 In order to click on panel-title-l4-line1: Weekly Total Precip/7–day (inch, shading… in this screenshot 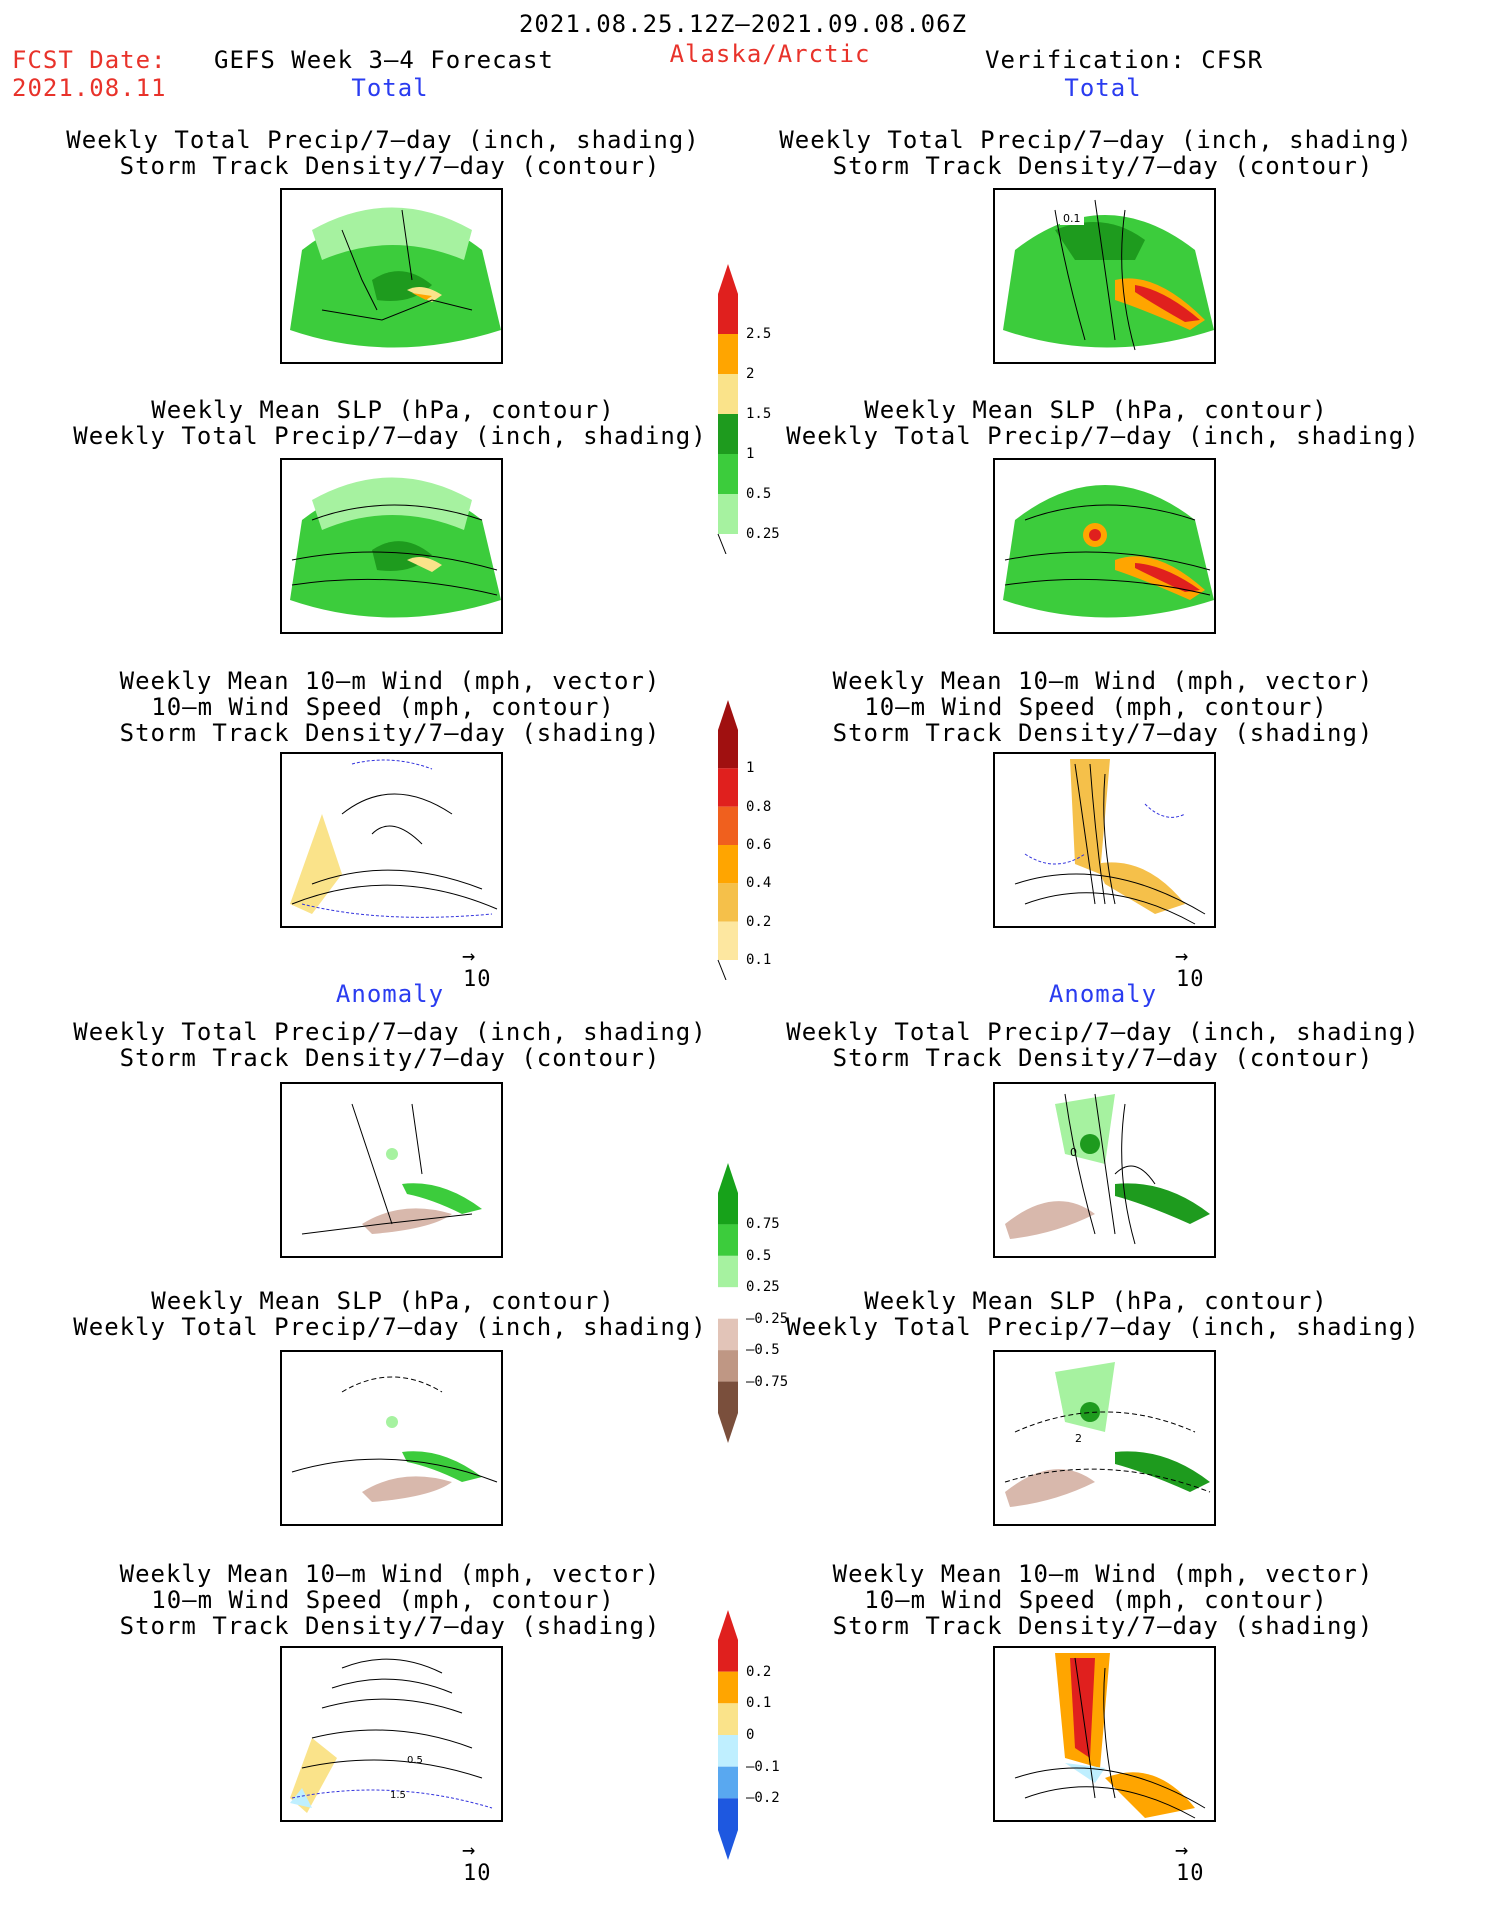, I will do `click(390, 1032)`.